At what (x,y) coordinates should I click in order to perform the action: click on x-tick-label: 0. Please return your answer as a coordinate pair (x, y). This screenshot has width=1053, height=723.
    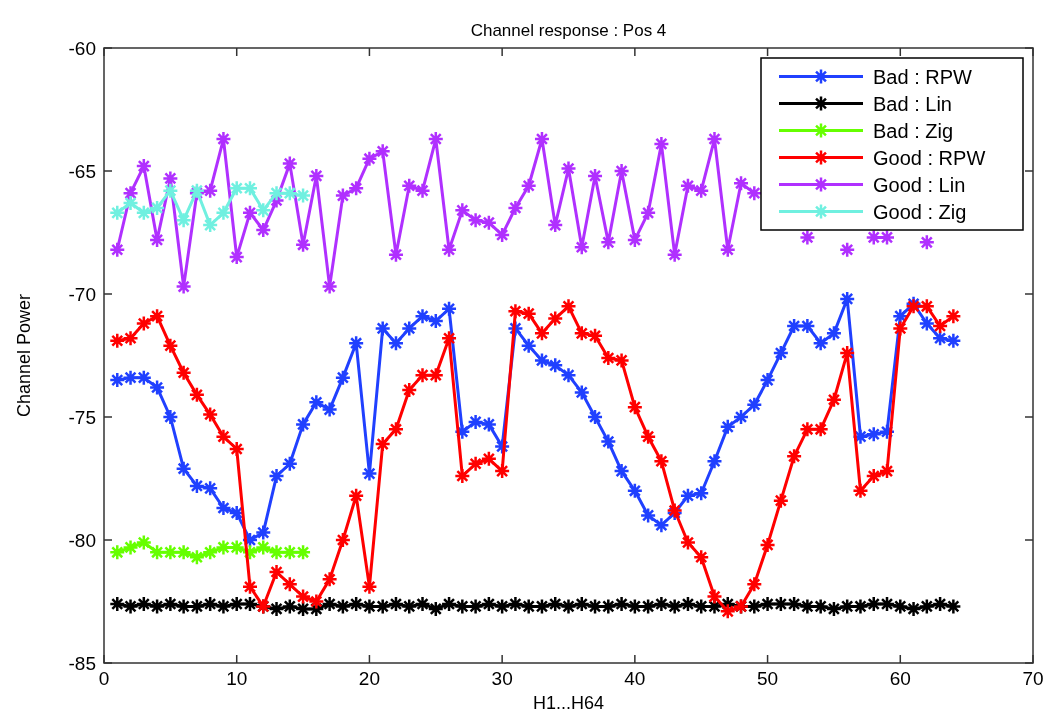
    Looking at the image, I should click on (104, 678).